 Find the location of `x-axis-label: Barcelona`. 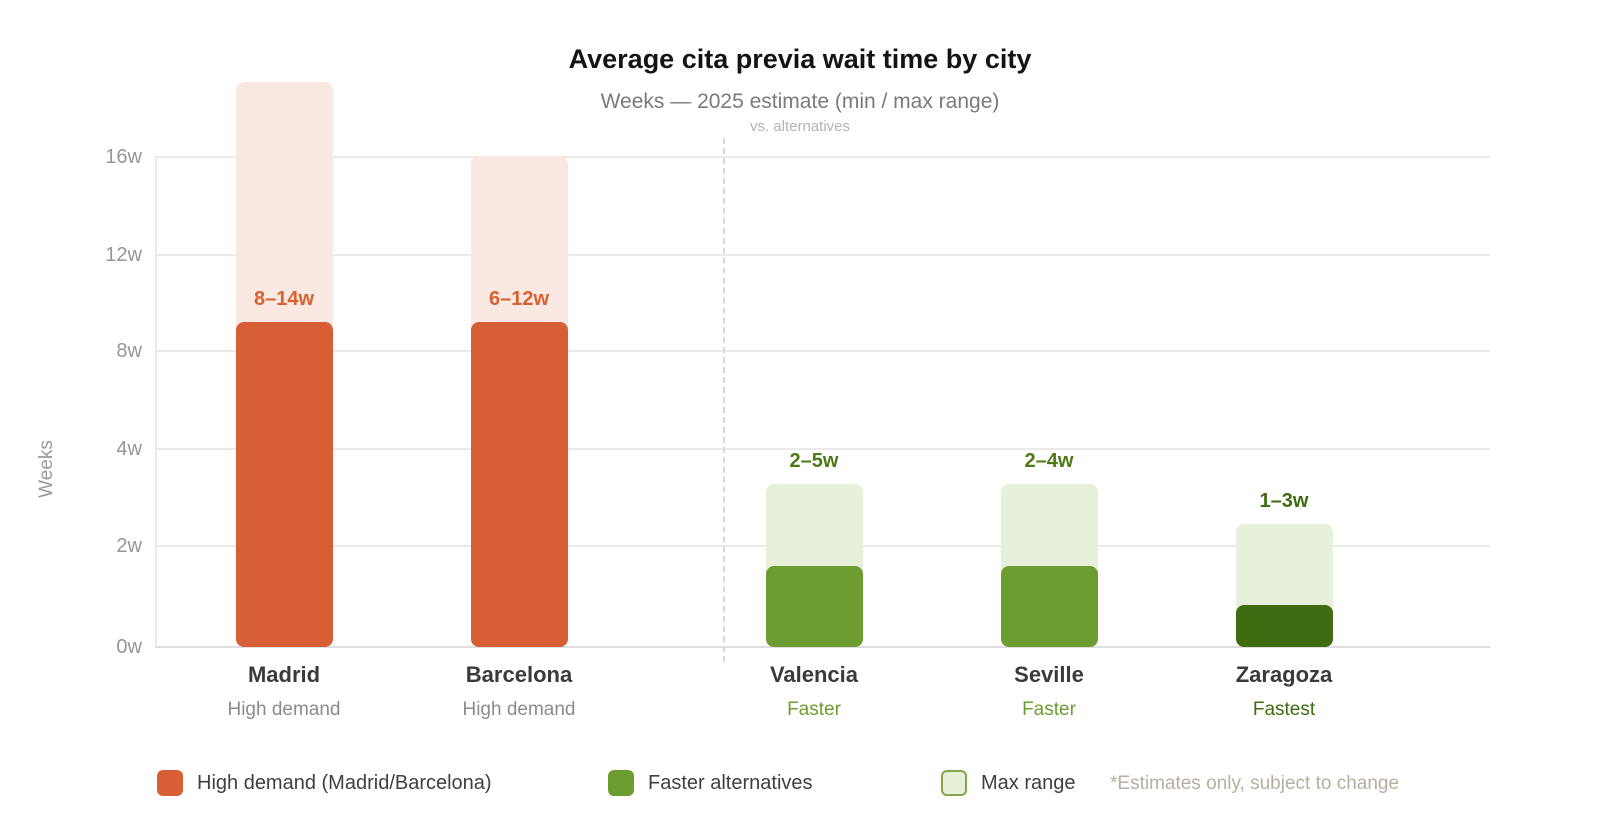

x-axis-label: Barcelona is located at coordinates (519, 674).